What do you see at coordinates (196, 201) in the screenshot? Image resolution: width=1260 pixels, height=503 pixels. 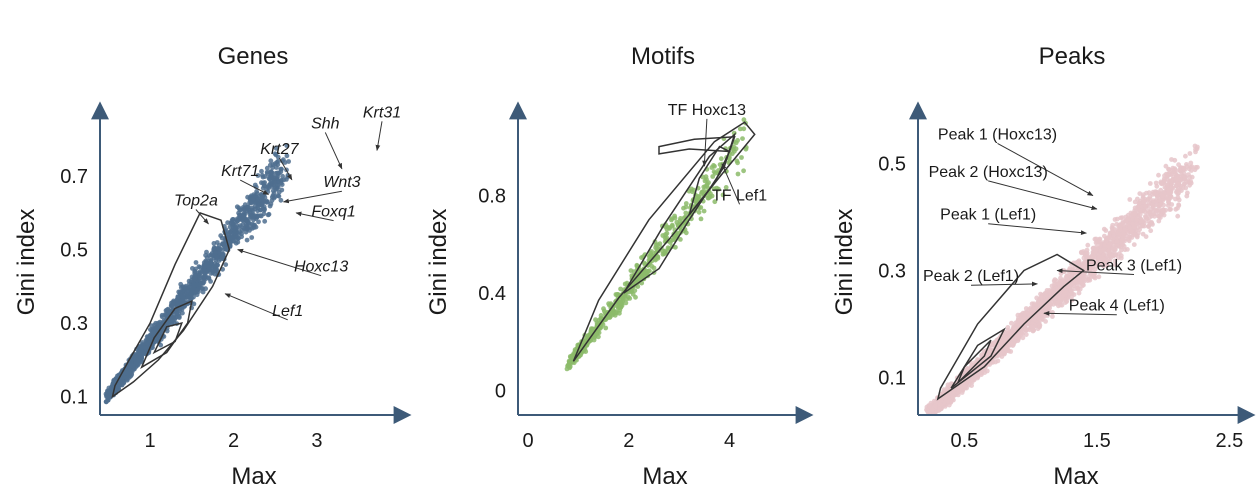 I see `annotation-label: Top2a` at bounding box center [196, 201].